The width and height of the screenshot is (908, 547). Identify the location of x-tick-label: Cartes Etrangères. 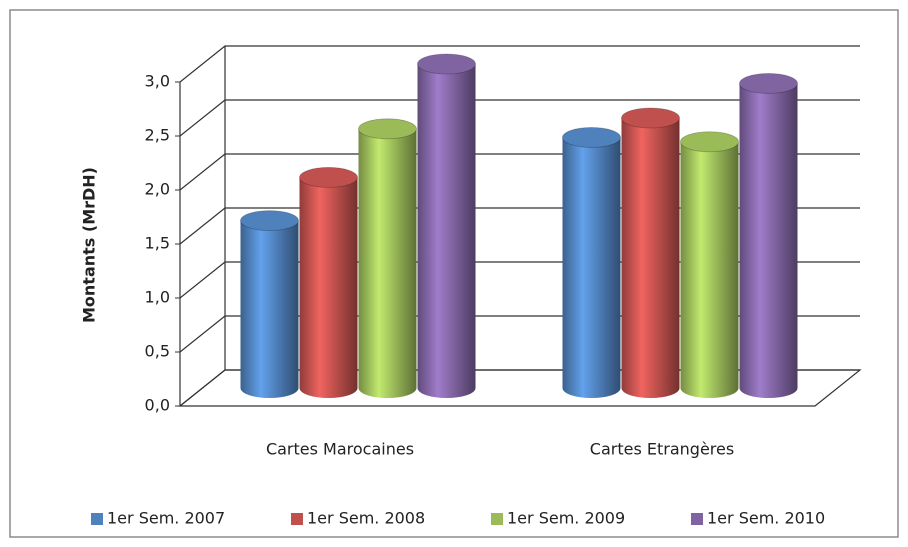
(662, 449).